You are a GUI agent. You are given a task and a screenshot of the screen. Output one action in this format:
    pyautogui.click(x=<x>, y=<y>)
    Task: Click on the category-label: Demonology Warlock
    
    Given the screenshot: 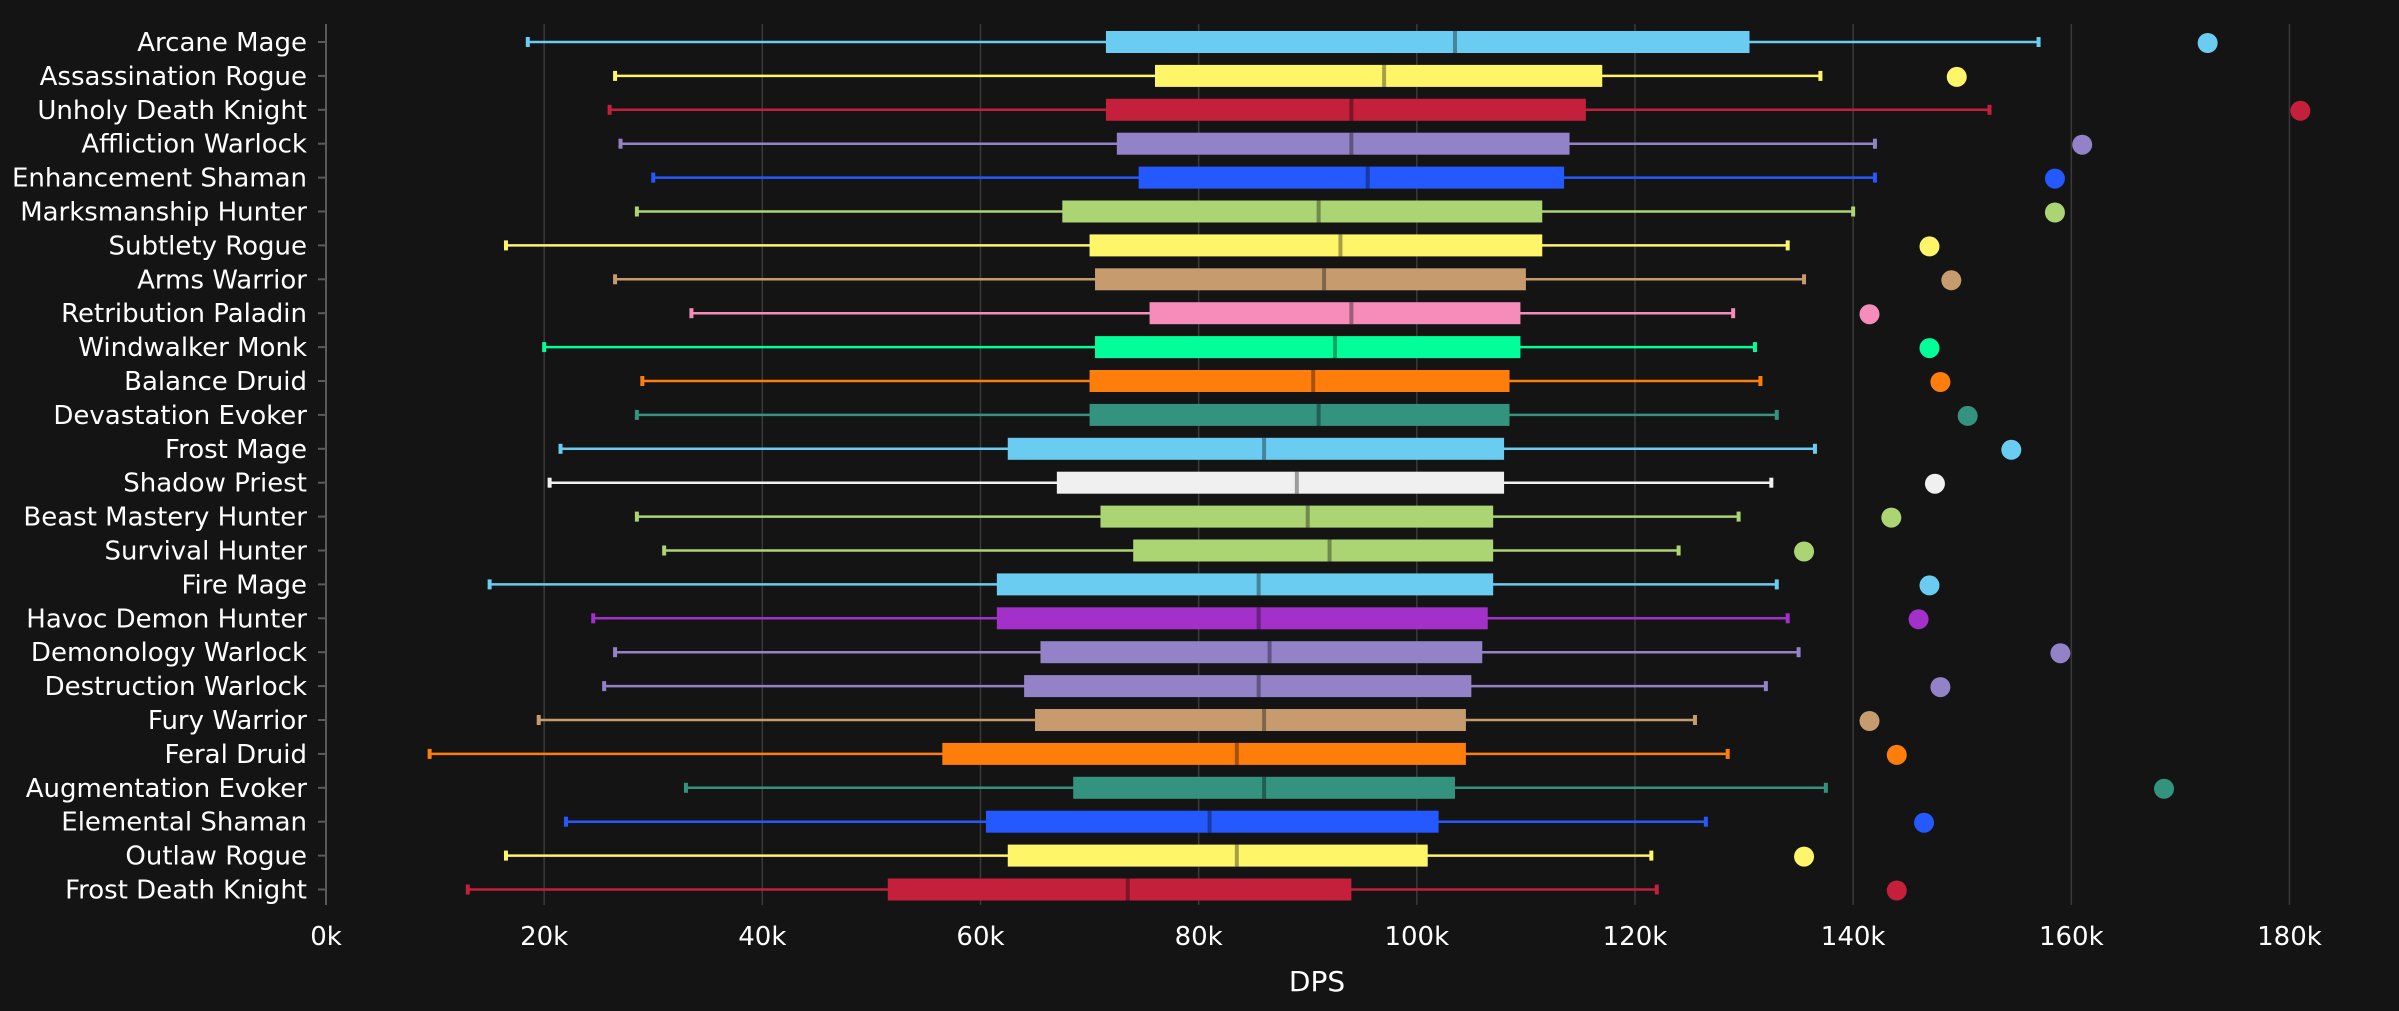 What is the action you would take?
    pyautogui.click(x=169, y=653)
    